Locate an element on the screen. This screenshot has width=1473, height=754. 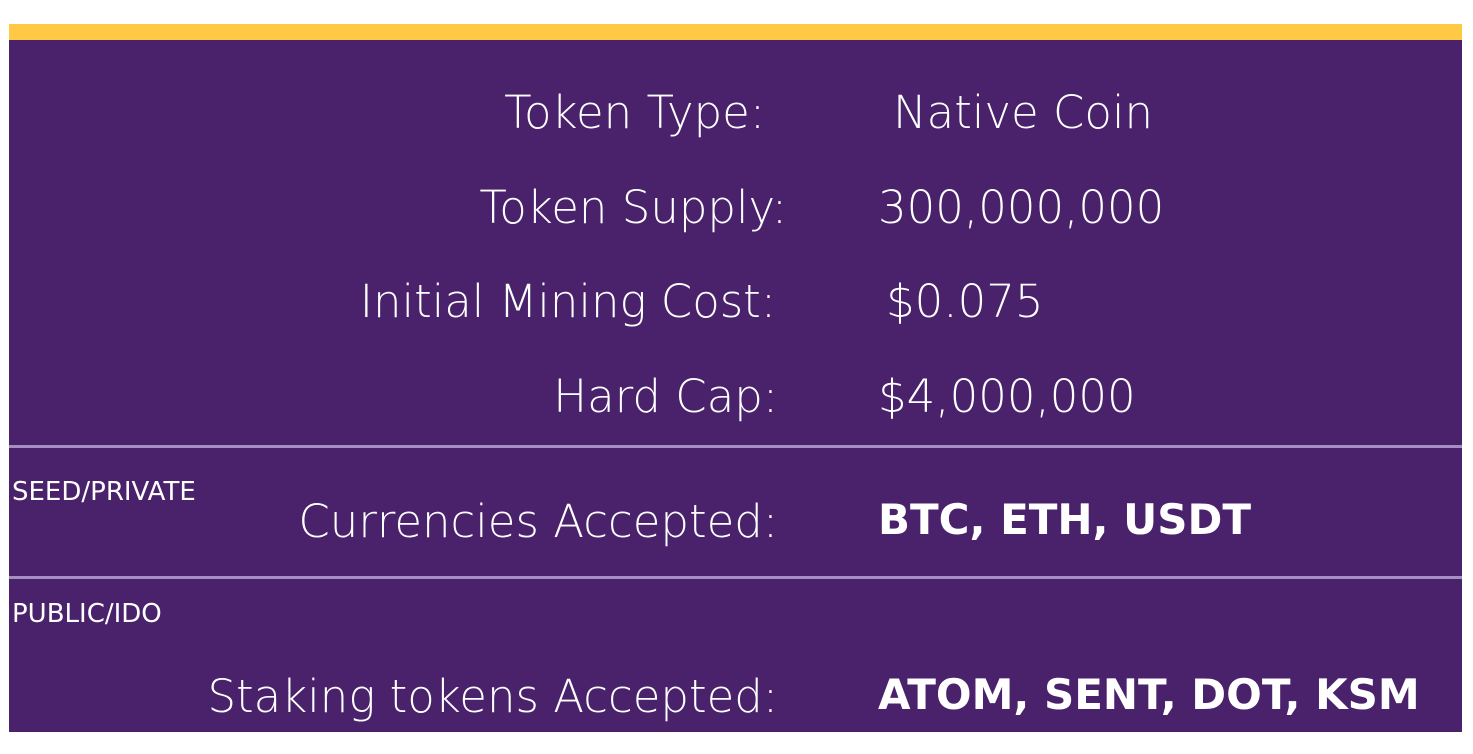
staking-tokens-accepted-value: ATOM, SENT, DOT, KSM is located at coordinates (1149, 694).